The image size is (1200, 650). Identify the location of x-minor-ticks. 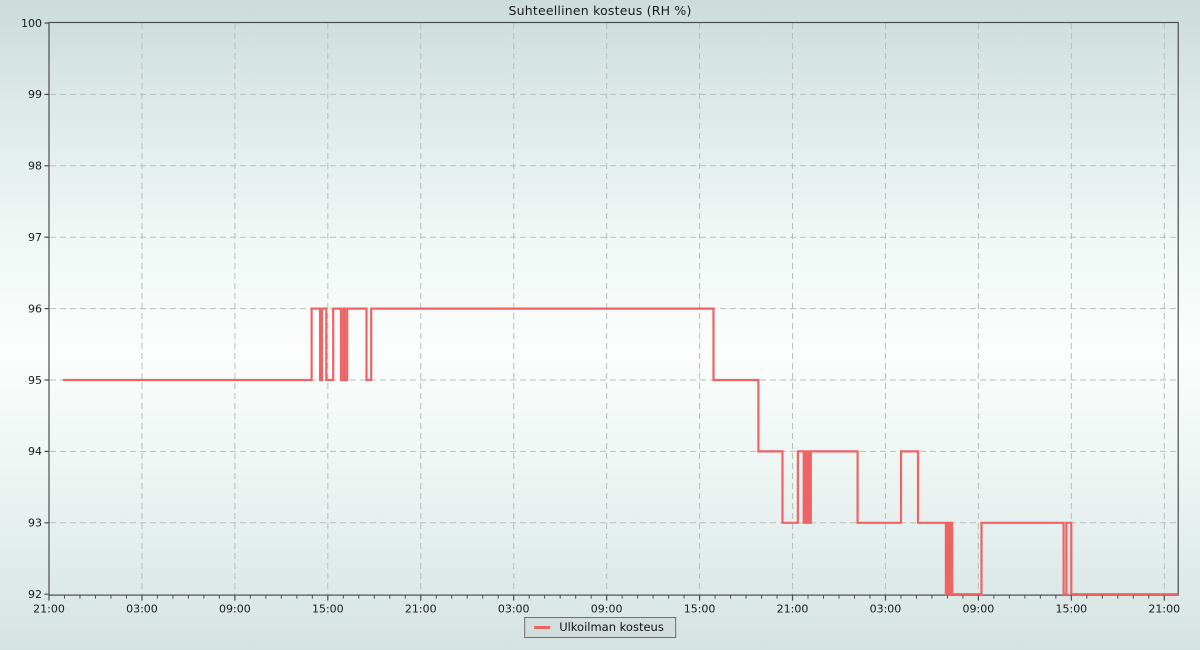
(606, 597).